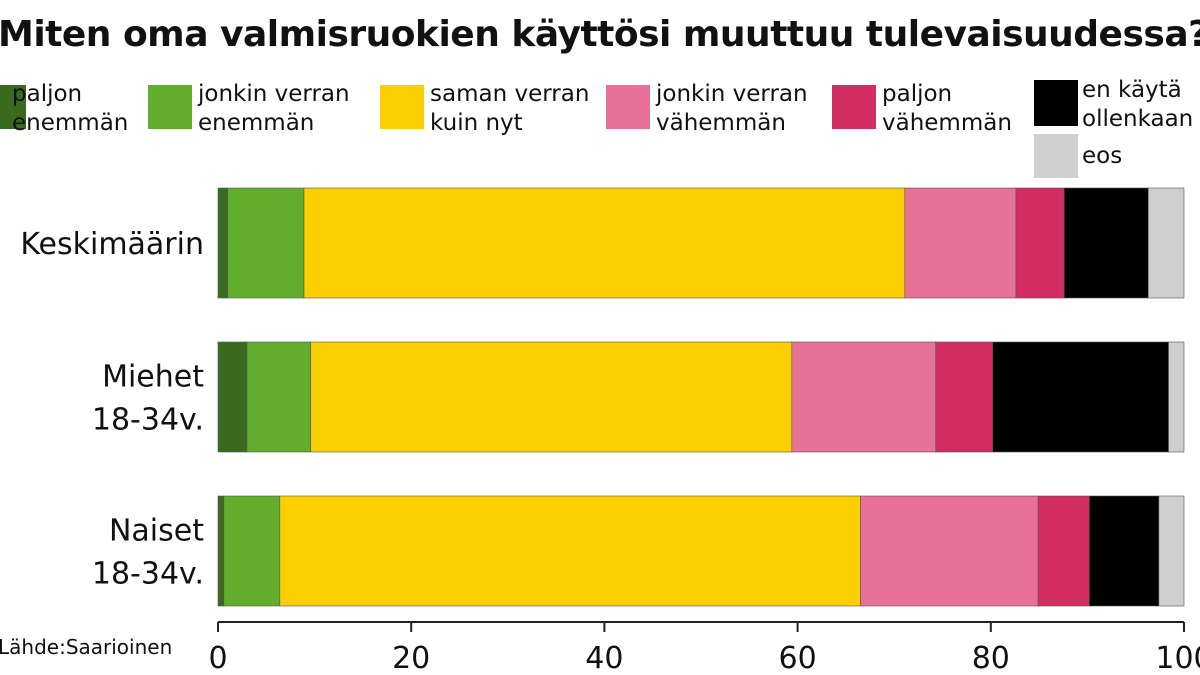 The height and width of the screenshot is (675, 1200). Describe the element at coordinates (411, 658) in the screenshot. I see `x-tick-label: 20` at that location.